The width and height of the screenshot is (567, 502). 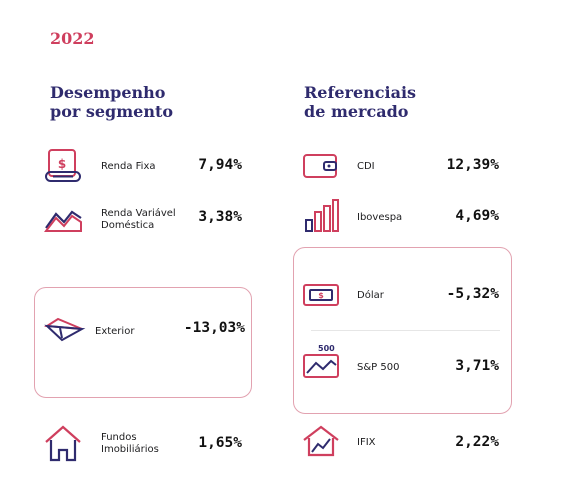 What do you see at coordinates (119, 437) in the screenshot?
I see `segment-label-line: Fundos` at bounding box center [119, 437].